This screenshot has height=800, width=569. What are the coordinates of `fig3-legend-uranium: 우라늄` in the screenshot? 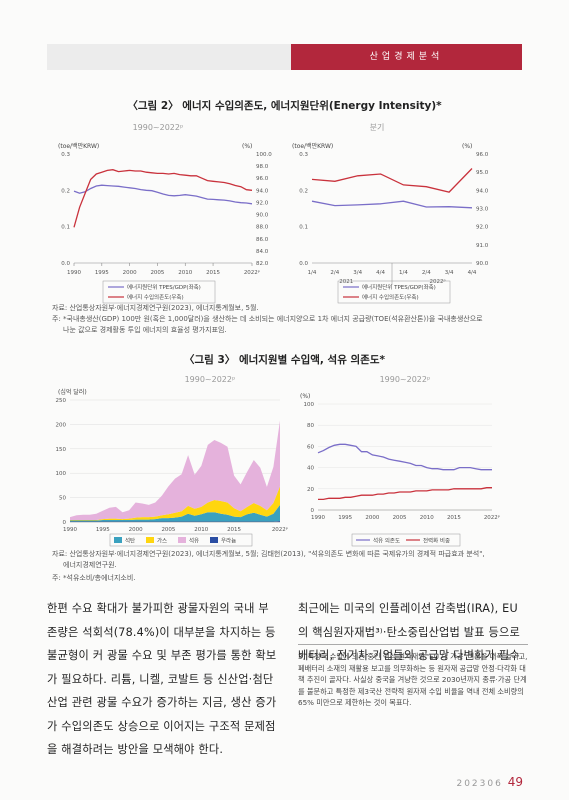 It's located at (228, 541).